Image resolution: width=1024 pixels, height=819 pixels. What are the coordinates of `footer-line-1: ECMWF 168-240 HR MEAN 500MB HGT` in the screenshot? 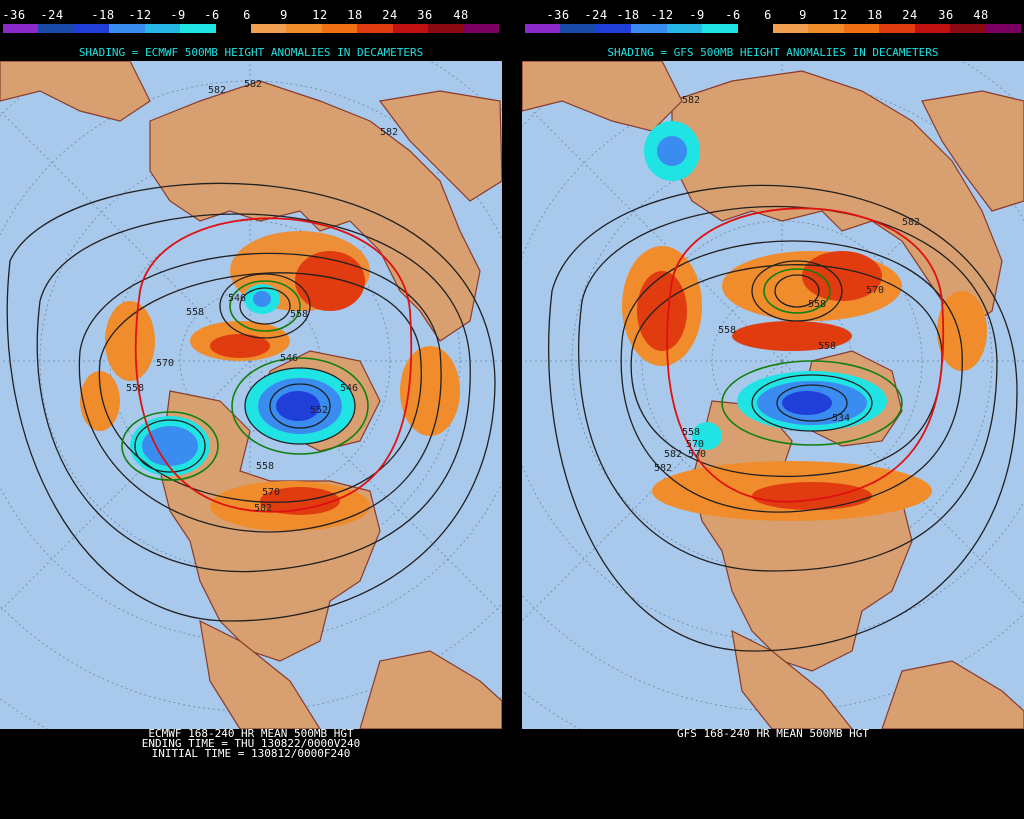 It's located at (251, 733).